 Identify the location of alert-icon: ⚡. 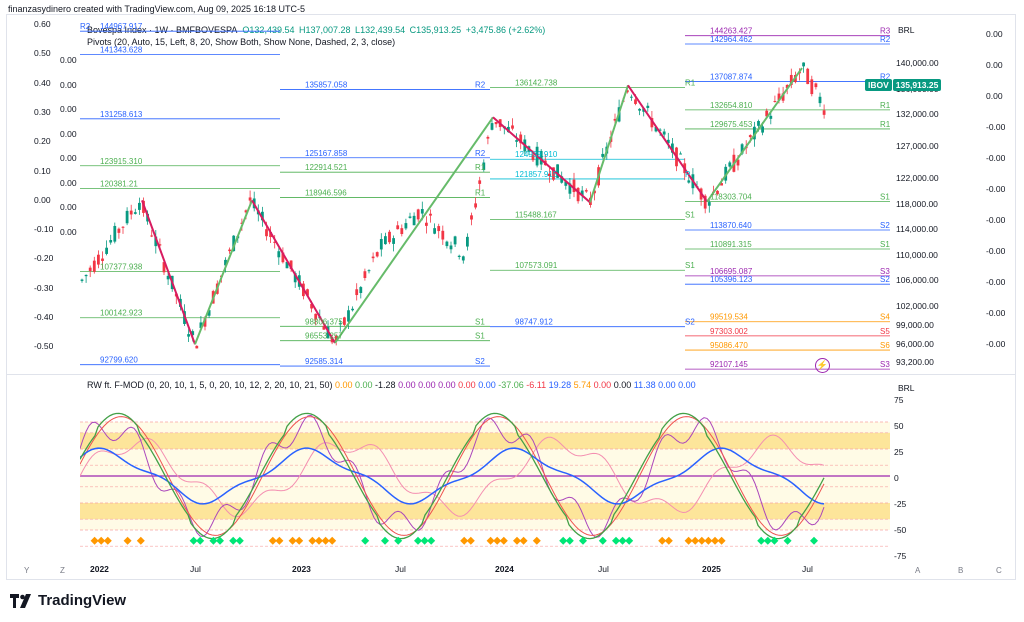
(822, 365).